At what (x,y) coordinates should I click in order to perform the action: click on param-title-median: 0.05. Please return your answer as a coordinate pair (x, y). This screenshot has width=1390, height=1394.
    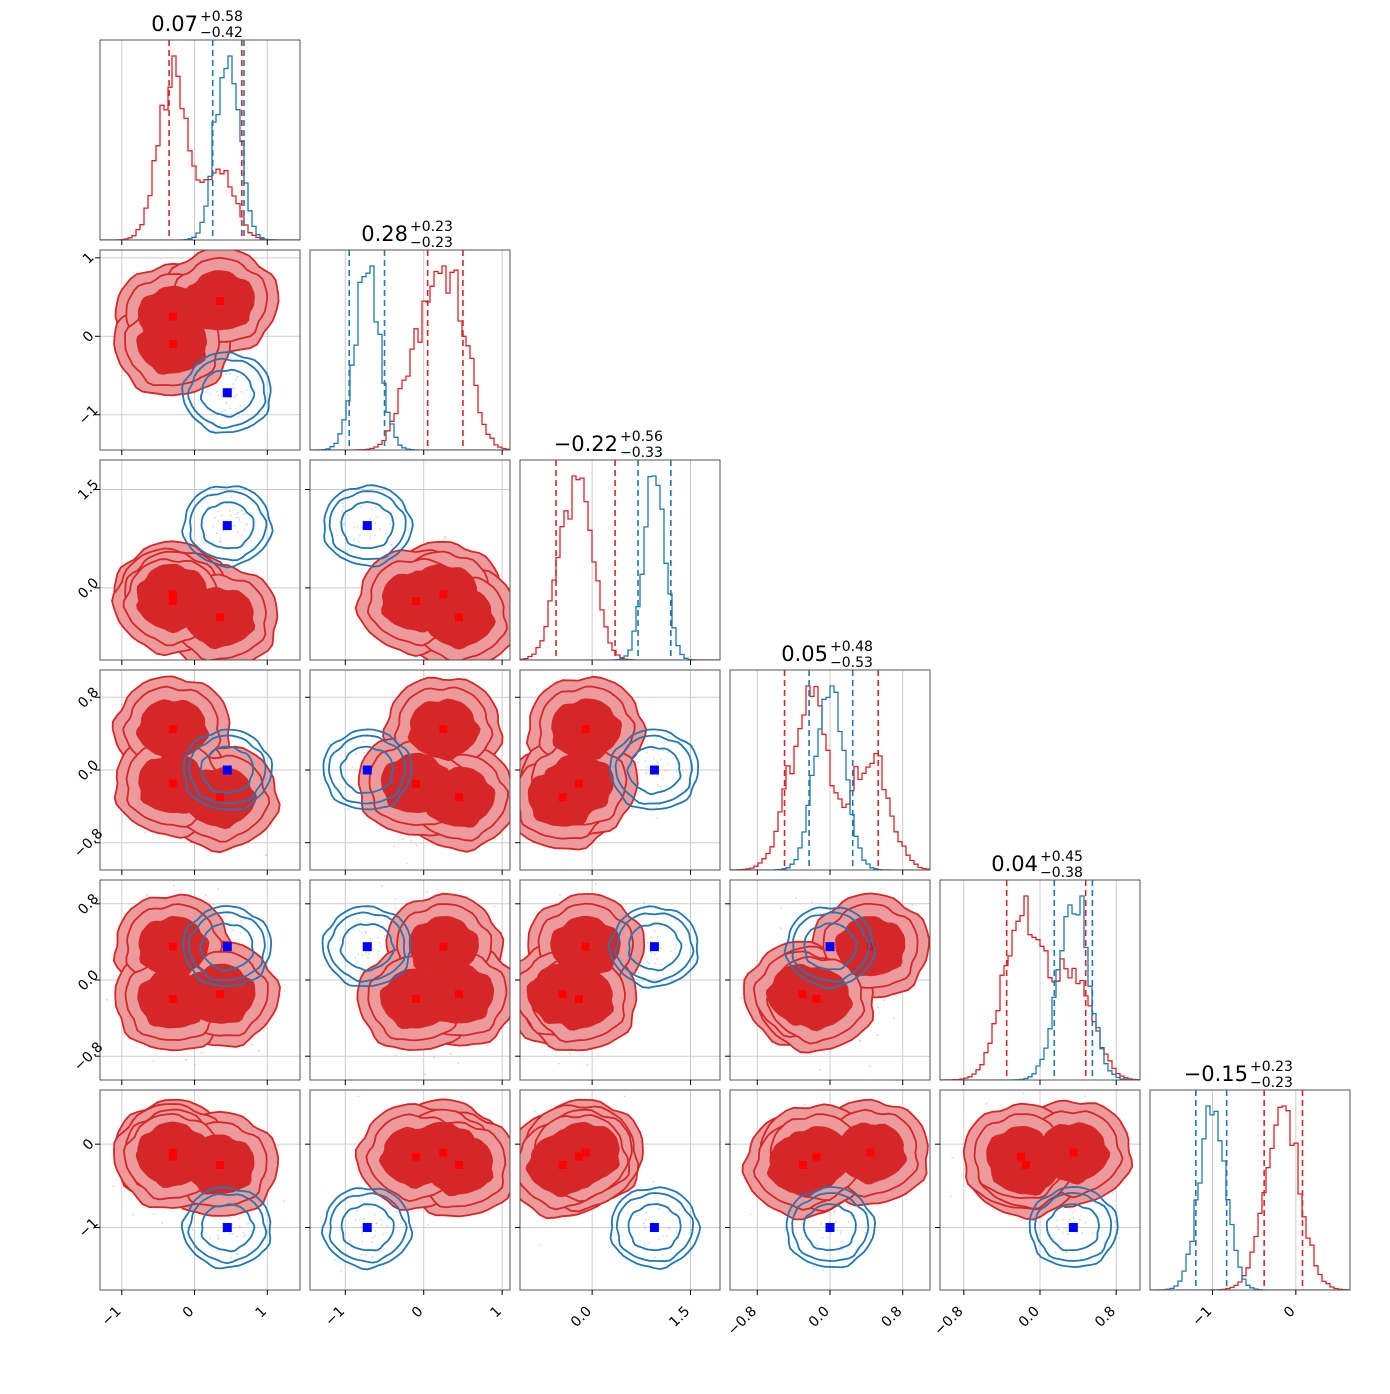
    Looking at the image, I should click on (804, 654).